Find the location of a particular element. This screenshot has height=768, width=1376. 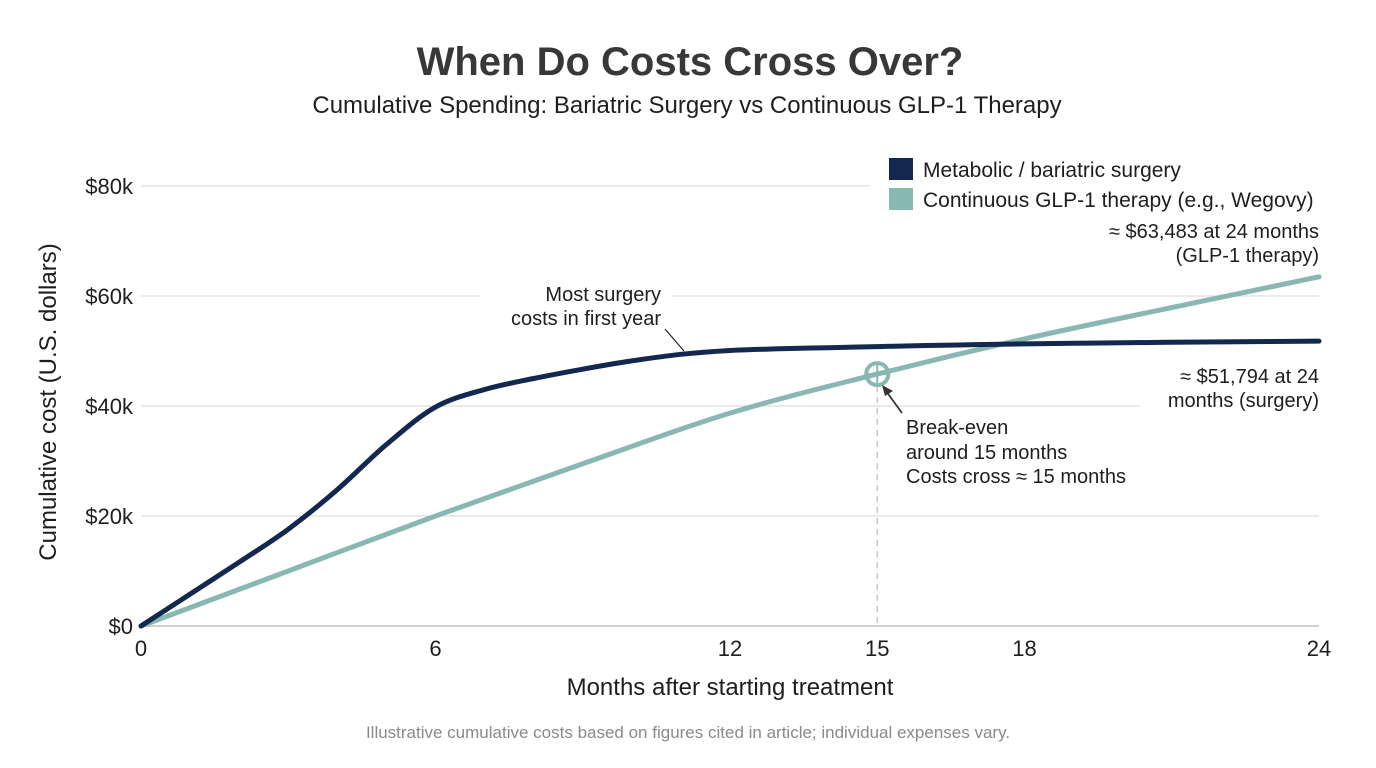

x-axis-label: Months after starting treatment is located at coordinates (730, 687).